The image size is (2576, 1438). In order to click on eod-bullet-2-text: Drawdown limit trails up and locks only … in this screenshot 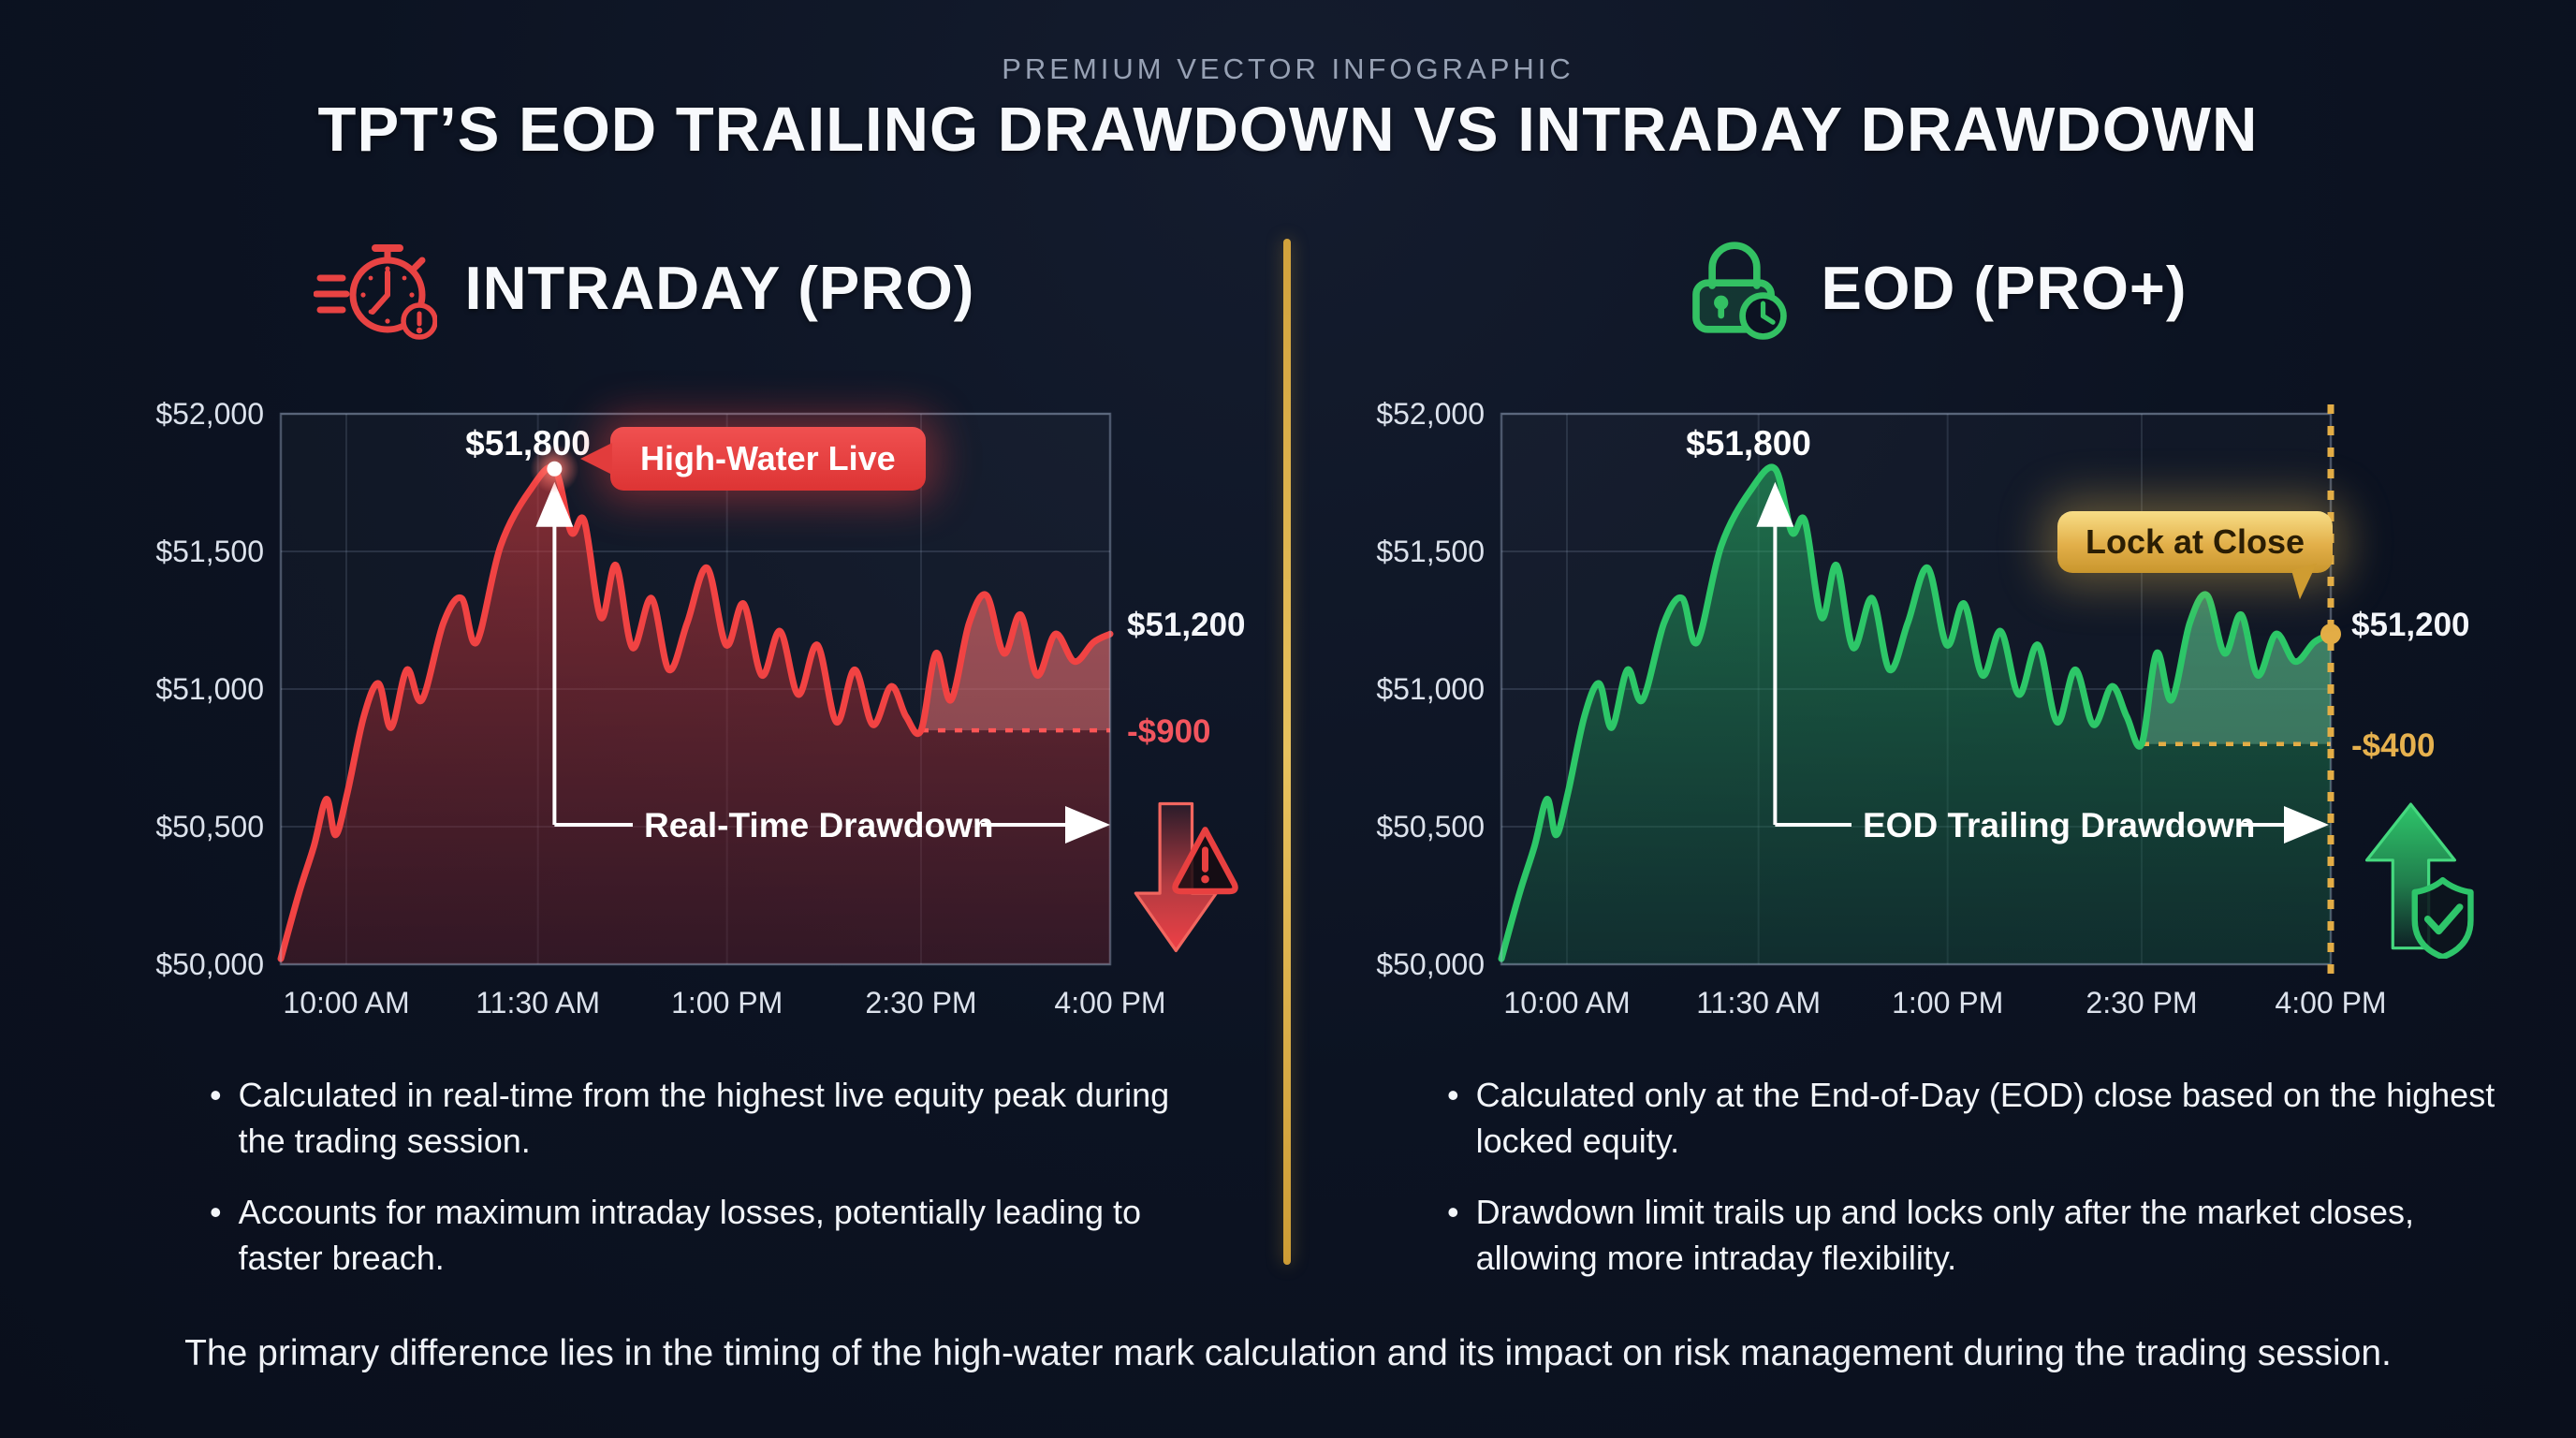, I will do `click(1945, 1234)`.